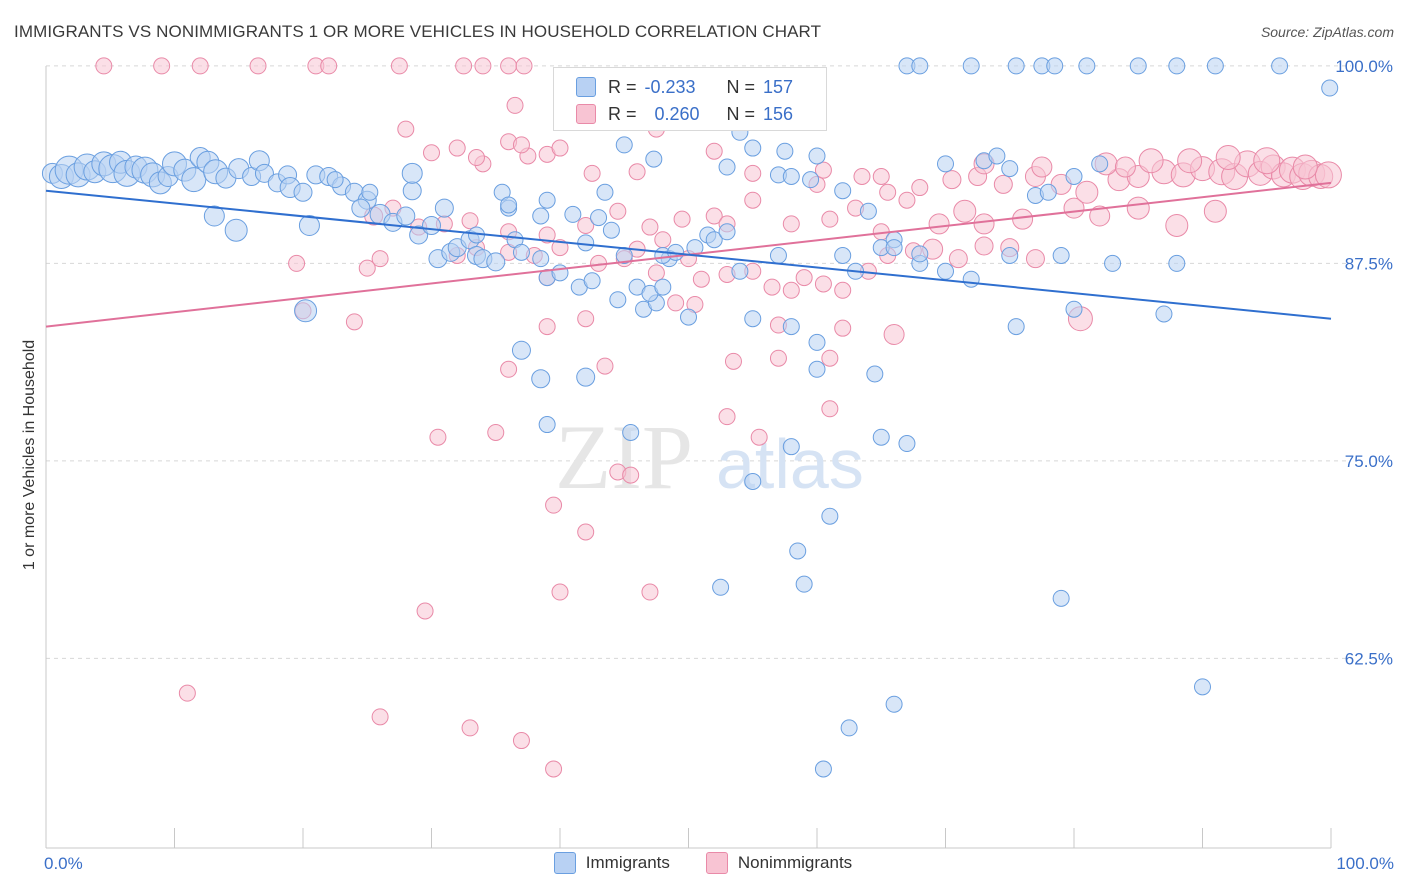 The width and height of the screenshot is (1406, 892). What do you see at coordinates (564, 863) in the screenshot?
I see `legend-swatch-immigrants` at bounding box center [564, 863].